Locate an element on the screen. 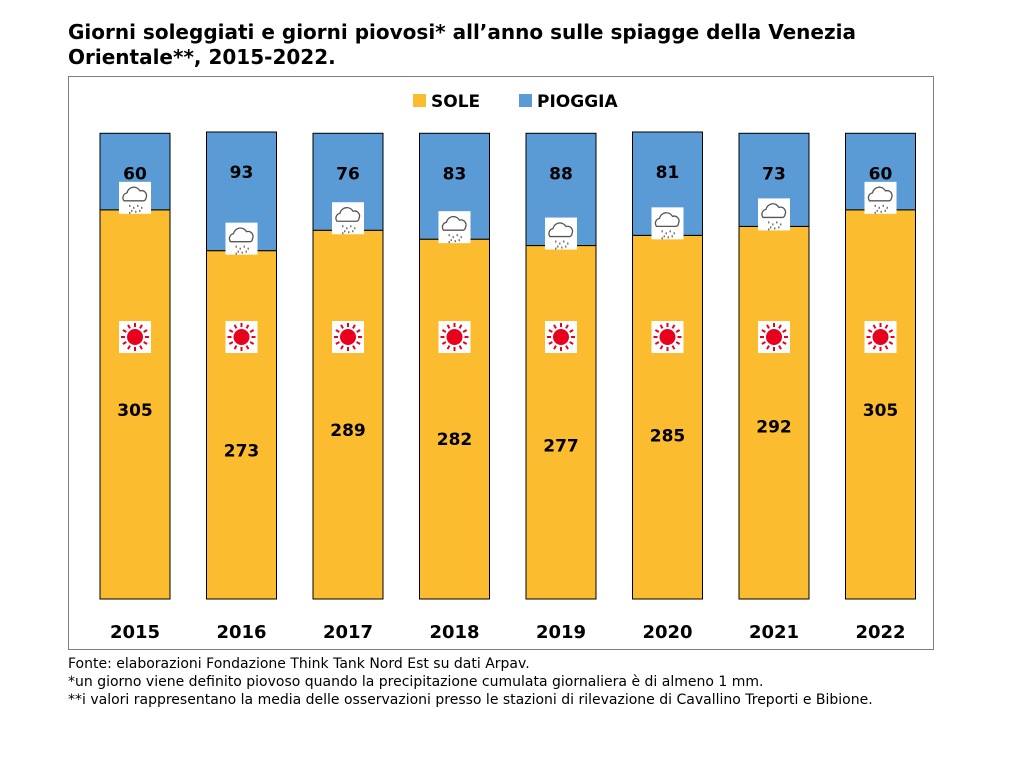 Image resolution: width=1024 pixels, height=764 pixels. value-label-pioggia-2016: 93 is located at coordinates (242, 173).